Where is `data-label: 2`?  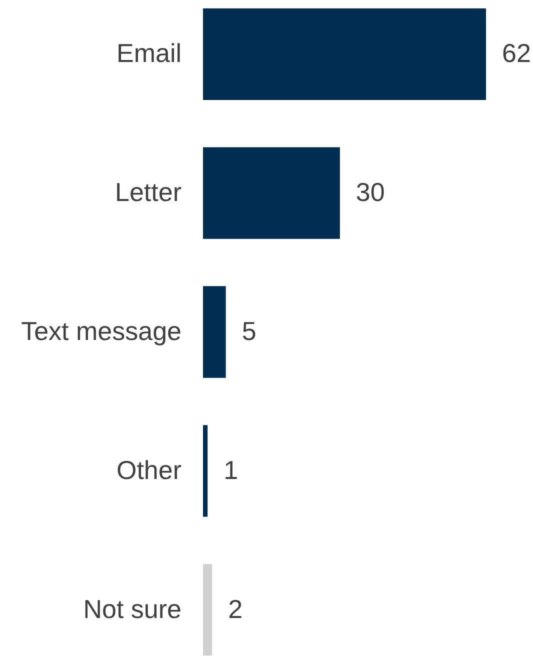
data-label: 2 is located at coordinates (235, 609).